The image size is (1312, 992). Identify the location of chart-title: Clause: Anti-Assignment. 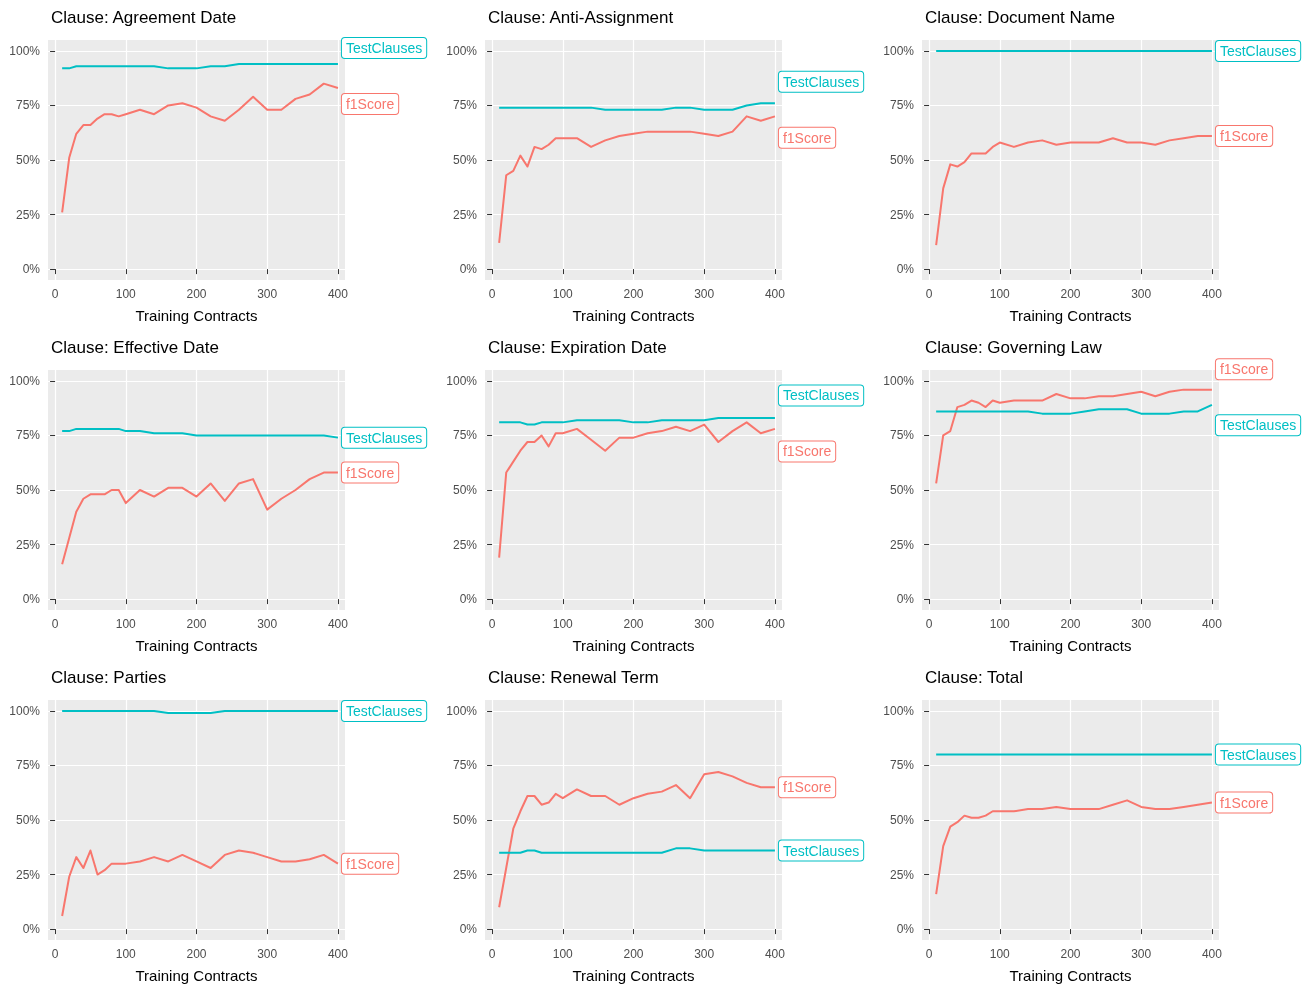
(581, 17).